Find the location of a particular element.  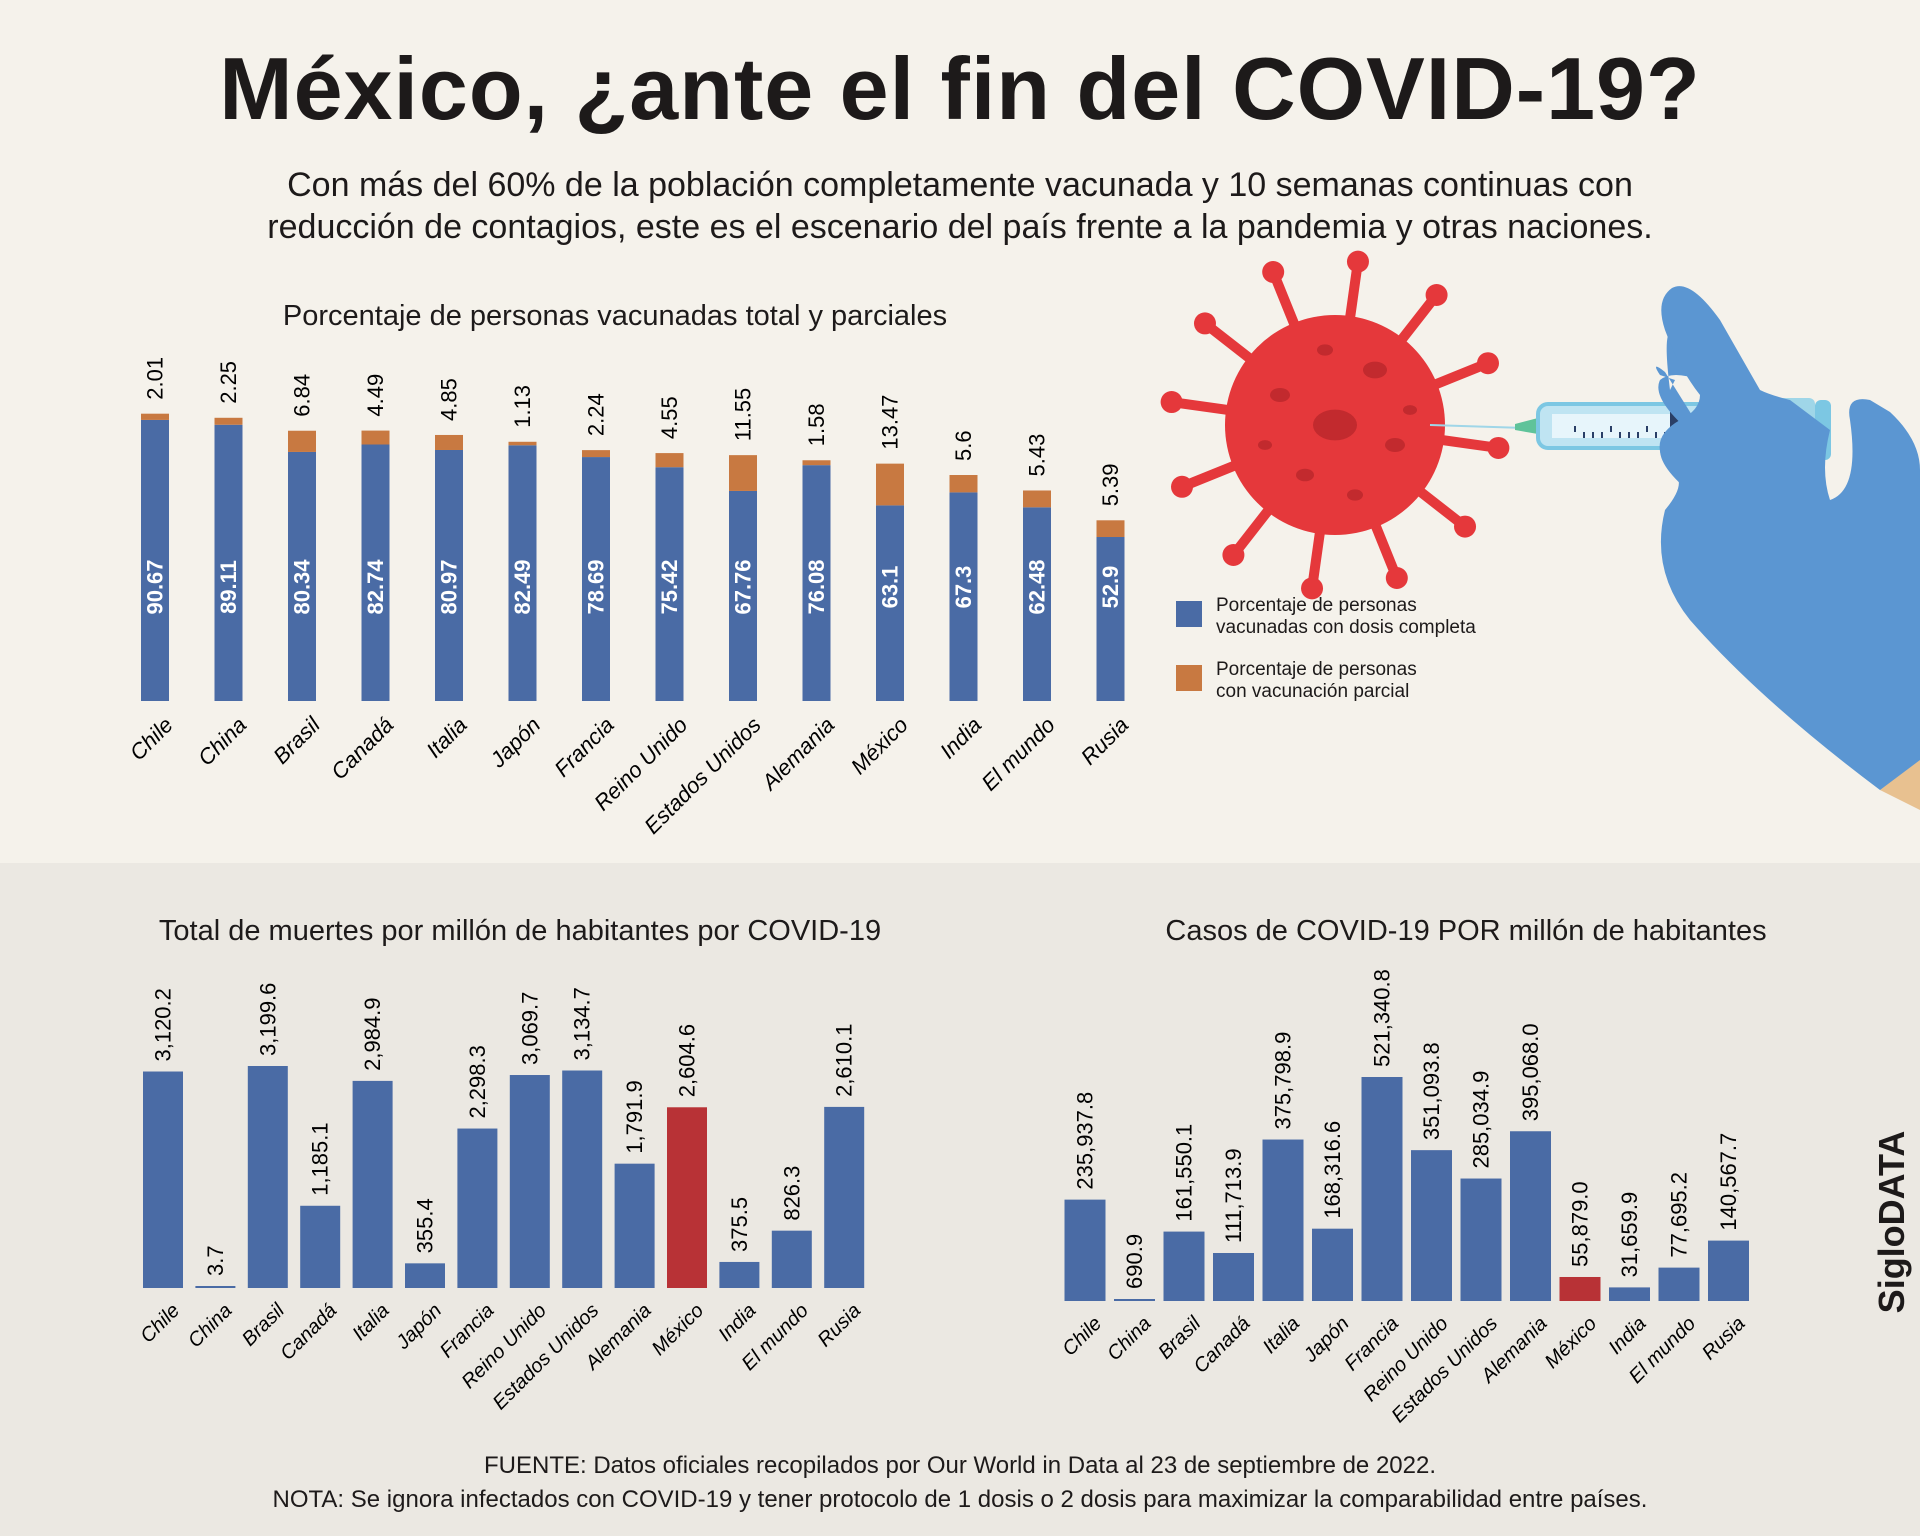

legend-swatch-partial is located at coordinates (1189, 678).